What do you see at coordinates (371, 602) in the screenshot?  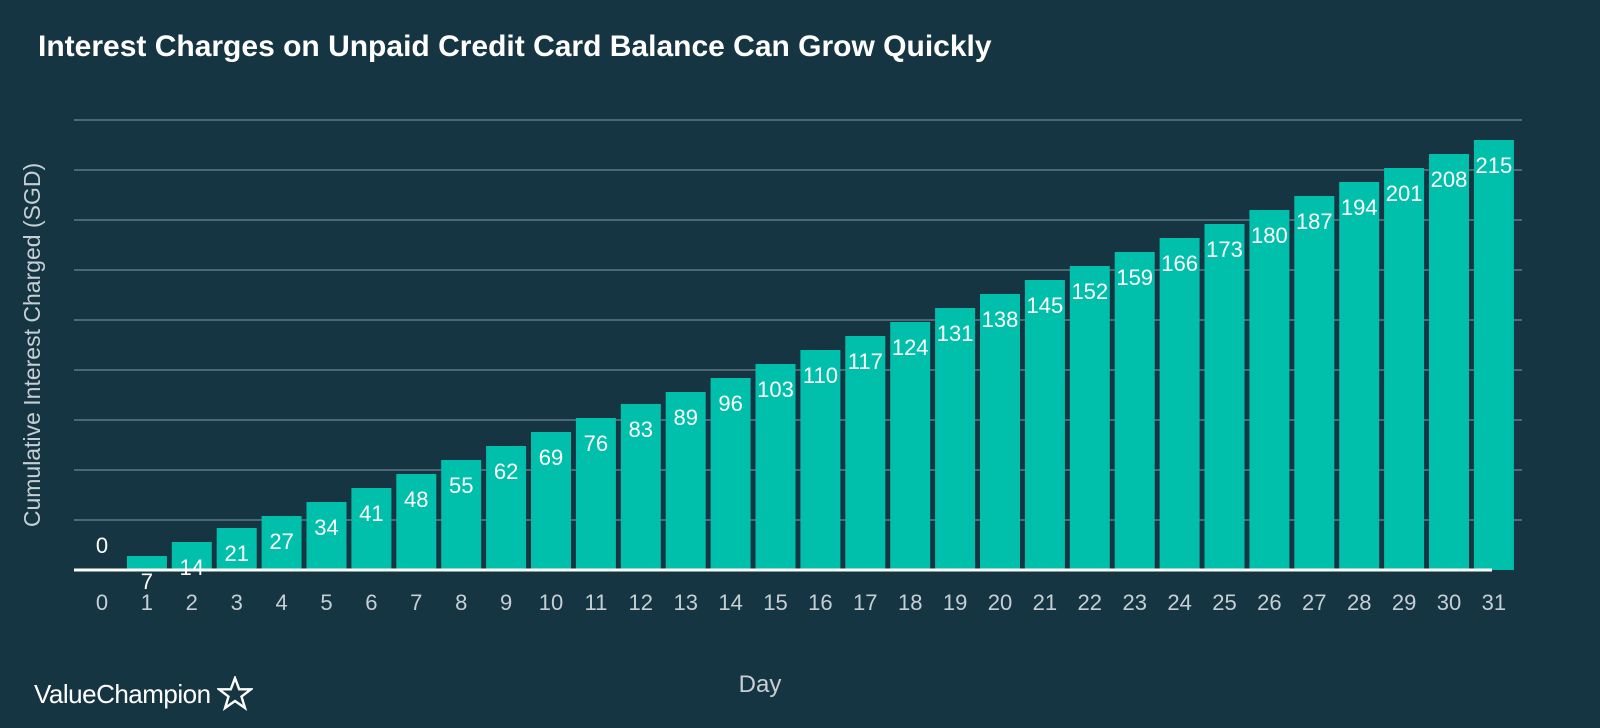 I see `x-tick-label: 6` at bounding box center [371, 602].